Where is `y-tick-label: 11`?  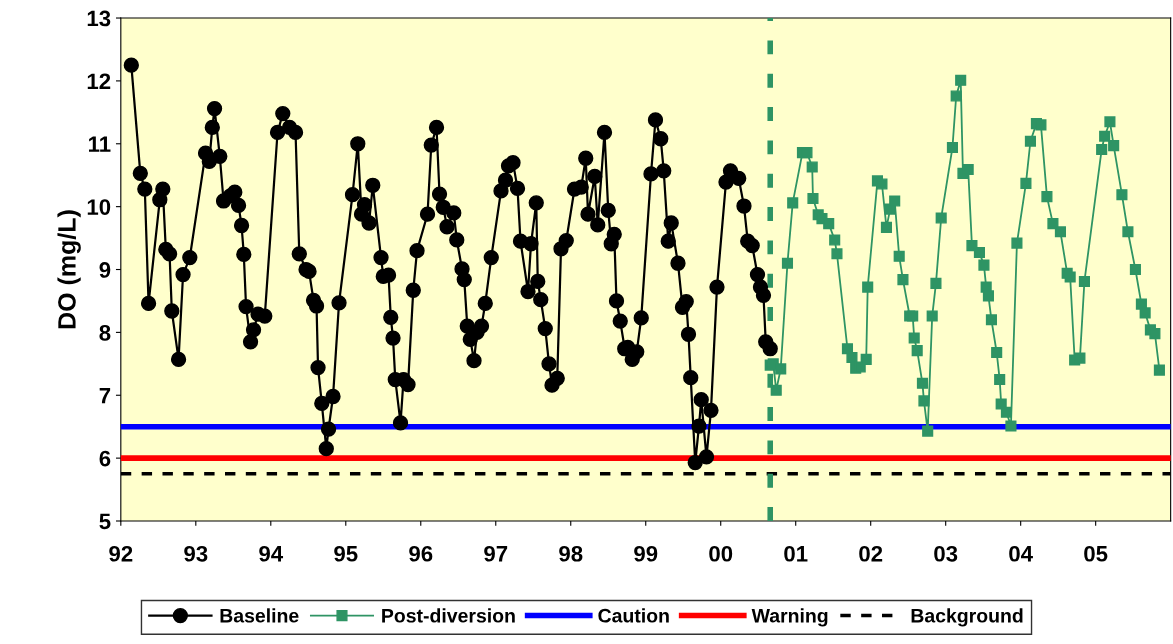
y-tick-label: 11 is located at coordinates (100, 144).